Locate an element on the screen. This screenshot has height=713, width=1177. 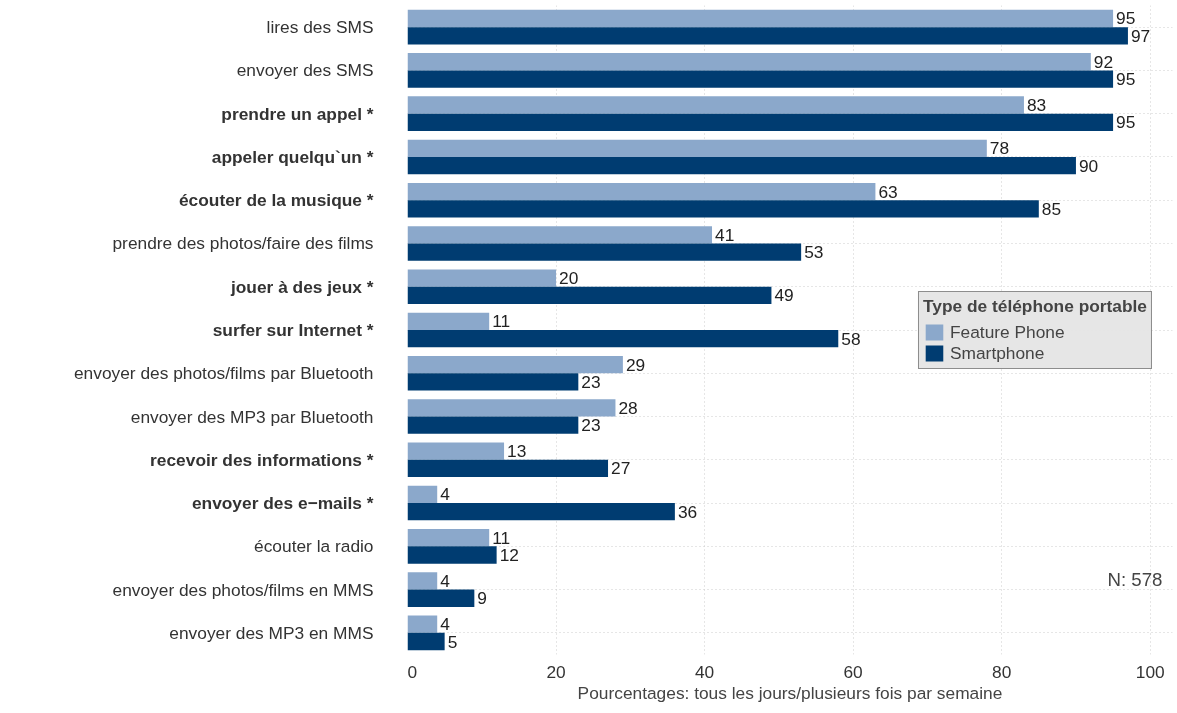
data-label: 58 is located at coordinates (851, 338).